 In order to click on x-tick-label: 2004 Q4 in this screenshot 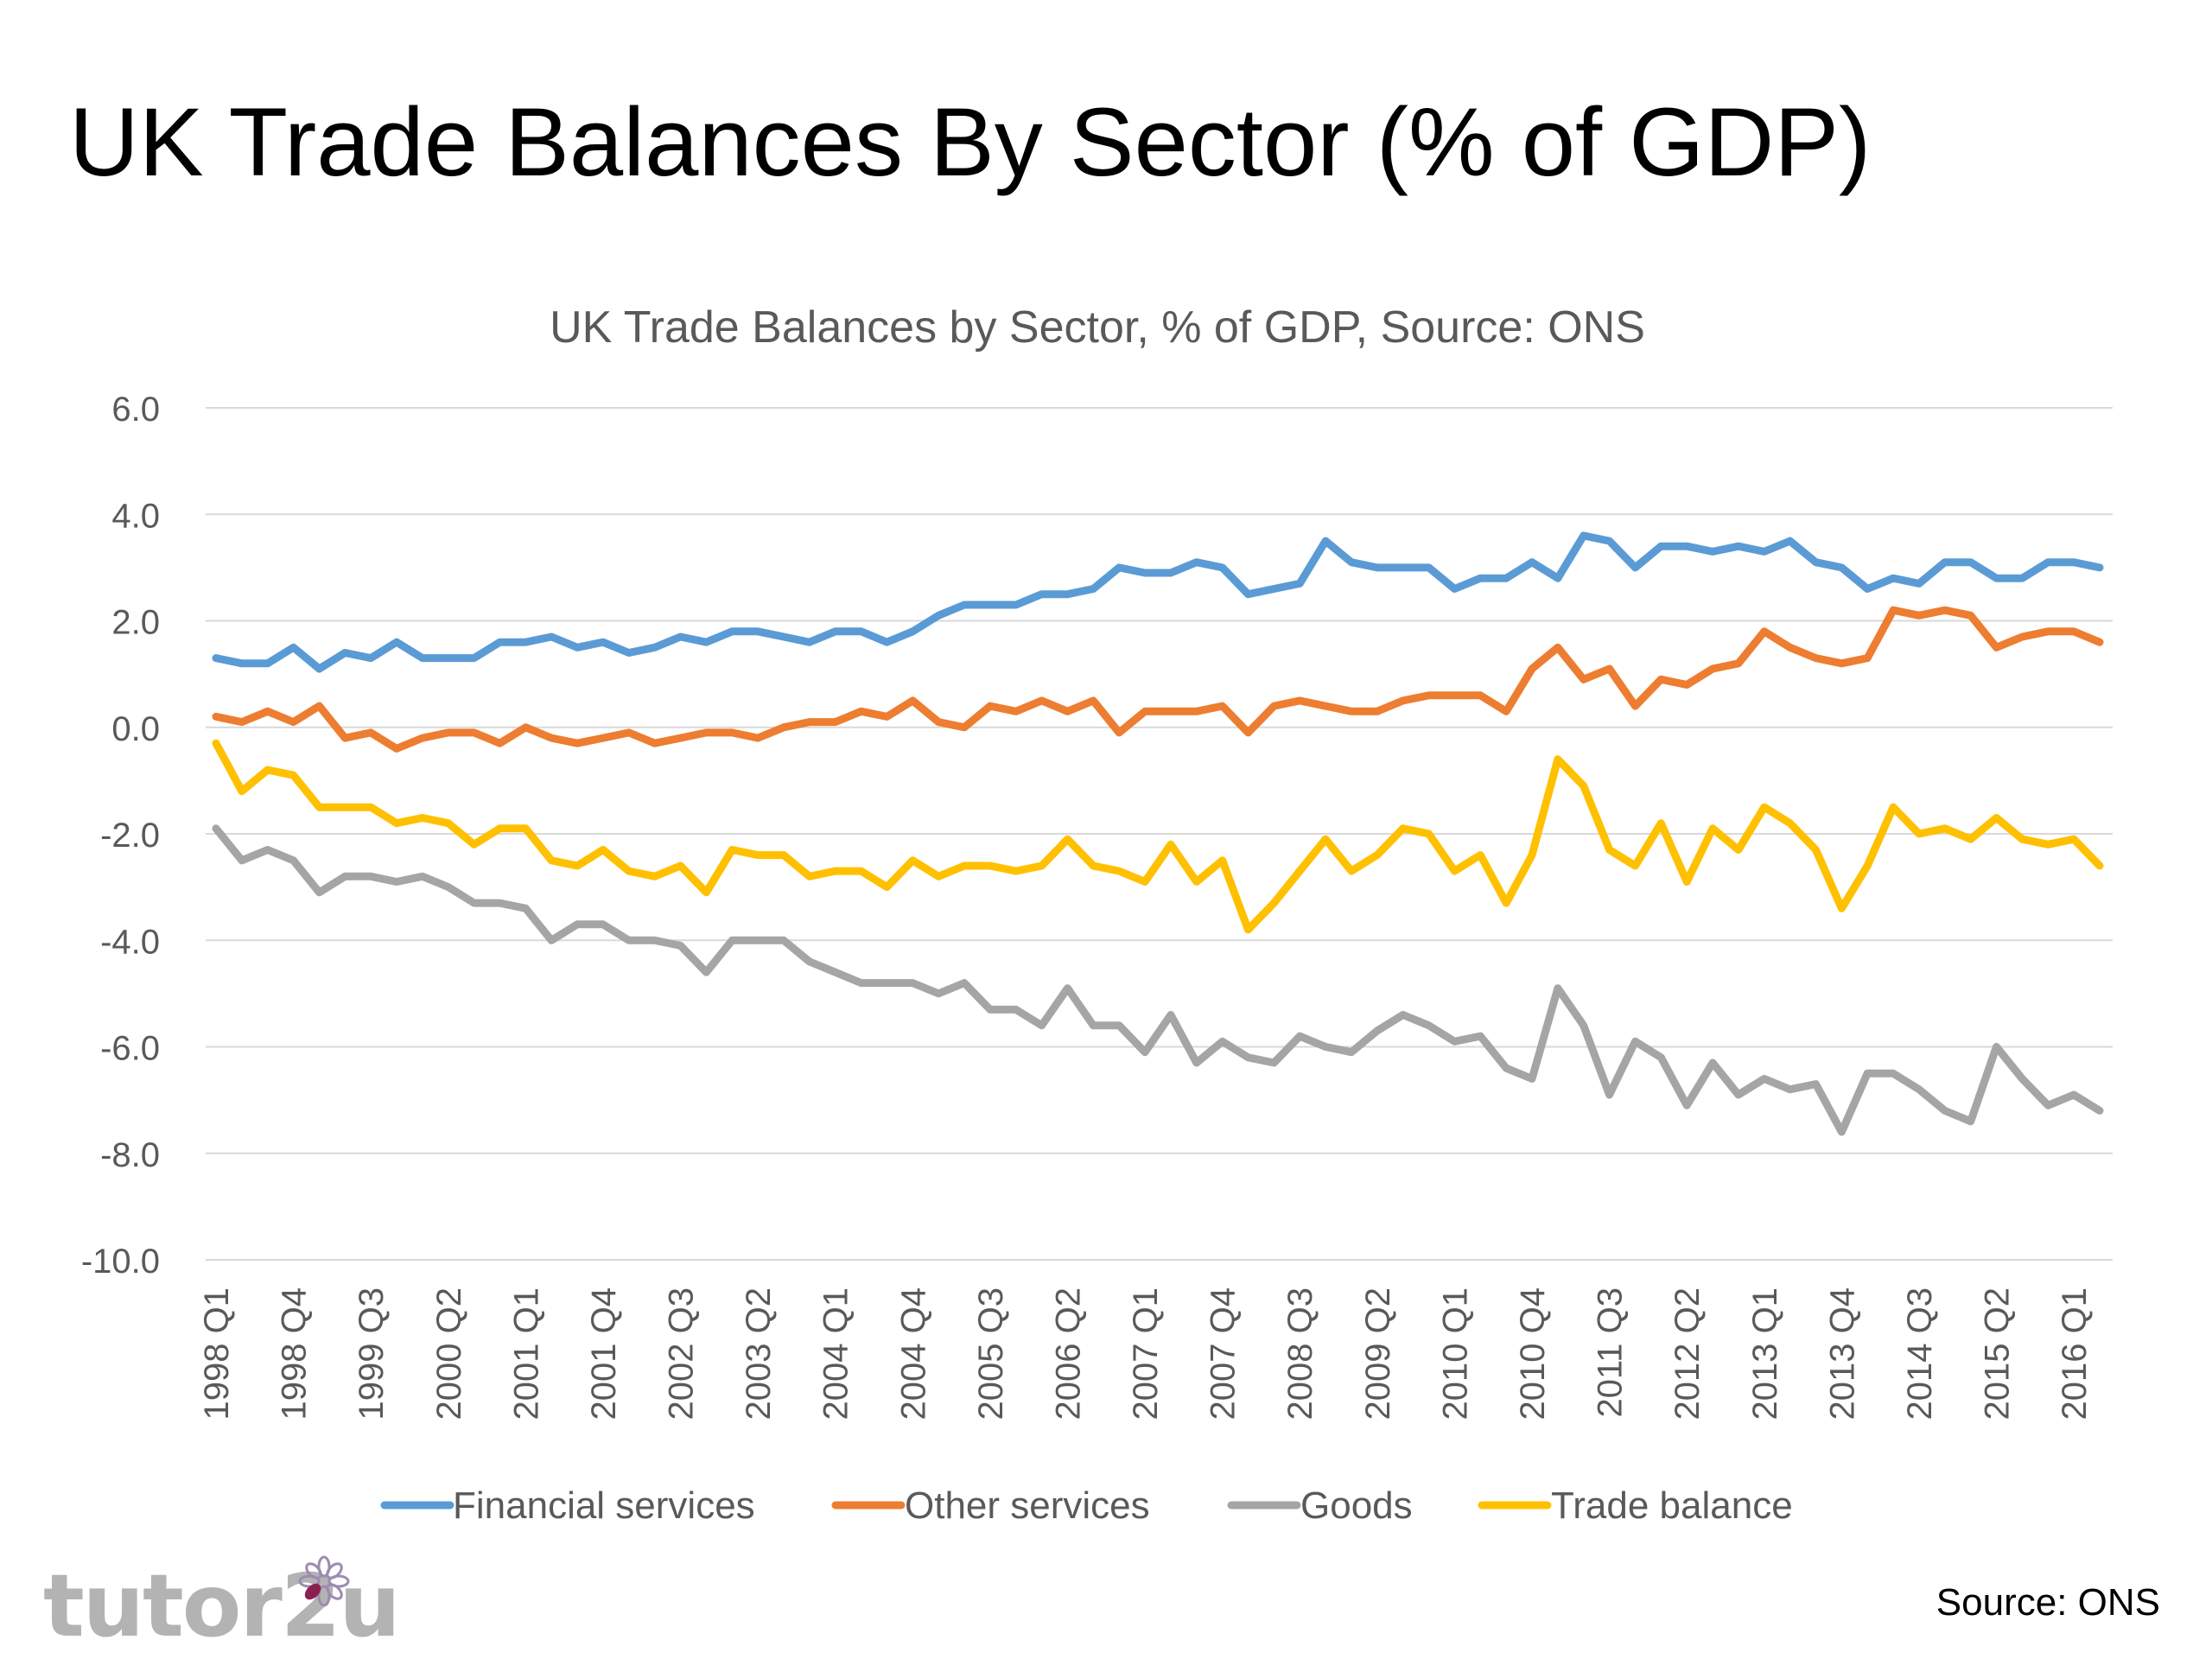, I will do `click(913, 1353)`.